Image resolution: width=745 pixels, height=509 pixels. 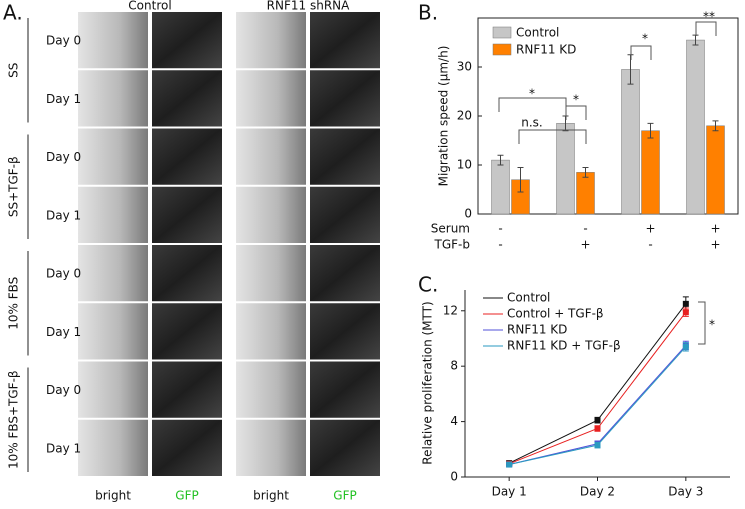 What do you see at coordinates (564, 346) in the screenshot?
I see `legend-label: RNF11 KD + TGF-β` at bounding box center [564, 346].